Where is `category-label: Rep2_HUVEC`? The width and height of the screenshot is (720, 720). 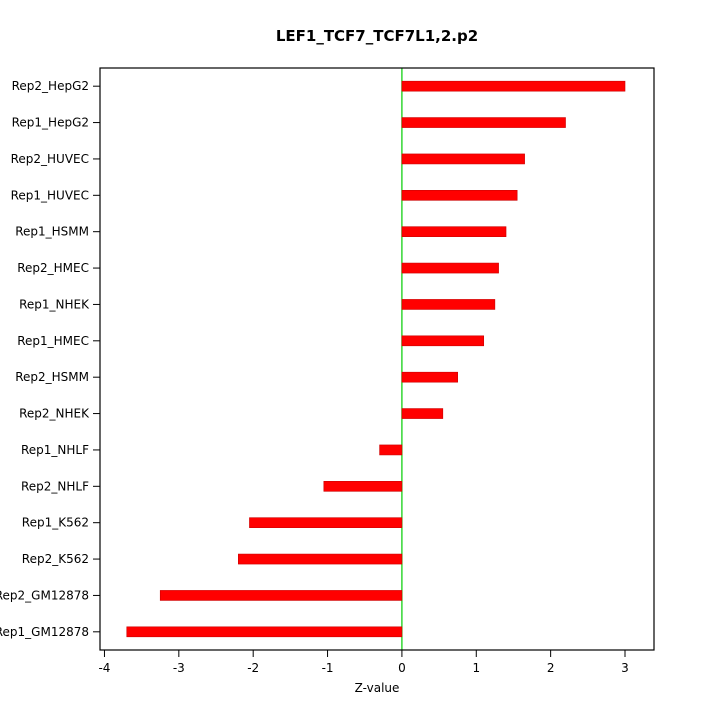
category-label: Rep2_HUVEC is located at coordinates (50, 159).